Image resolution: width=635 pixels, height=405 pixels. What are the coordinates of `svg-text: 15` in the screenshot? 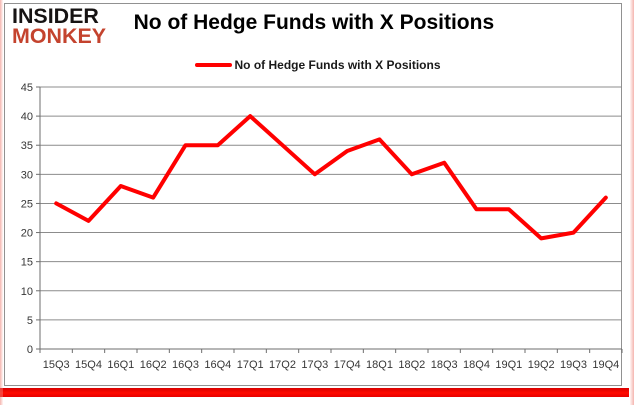 It's located at (27, 263).